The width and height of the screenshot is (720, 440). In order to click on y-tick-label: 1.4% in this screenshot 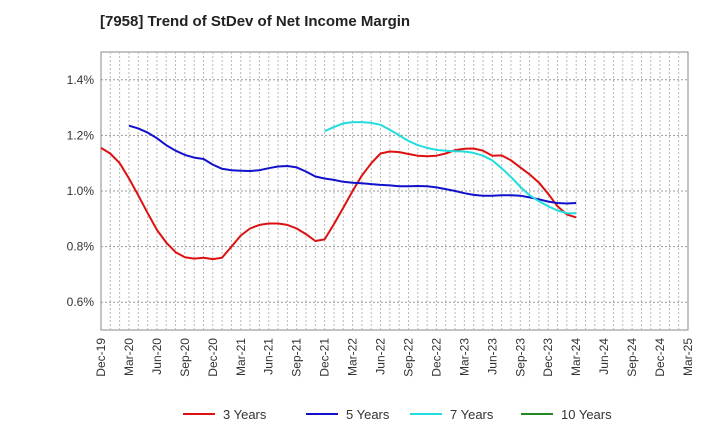, I will do `click(81, 80)`.